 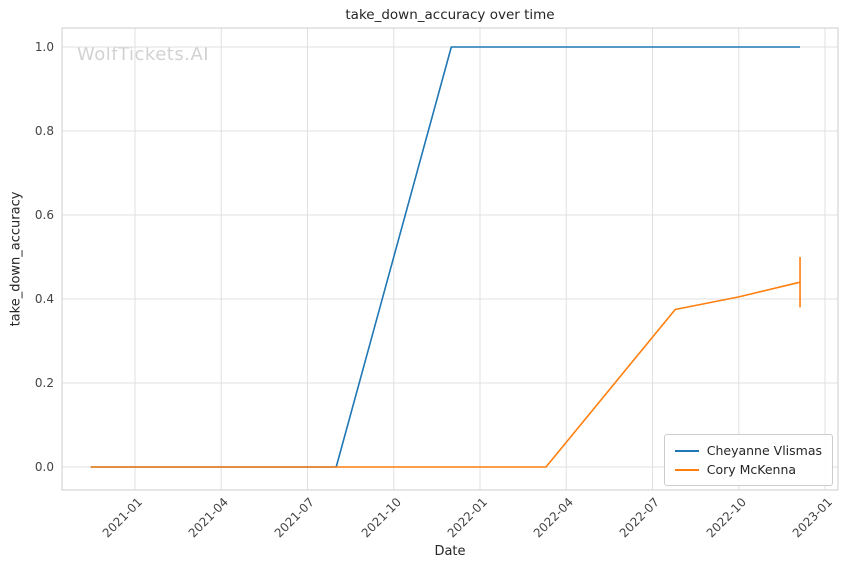 I want to click on y-tick-label: 0.0, so click(x=44, y=467).